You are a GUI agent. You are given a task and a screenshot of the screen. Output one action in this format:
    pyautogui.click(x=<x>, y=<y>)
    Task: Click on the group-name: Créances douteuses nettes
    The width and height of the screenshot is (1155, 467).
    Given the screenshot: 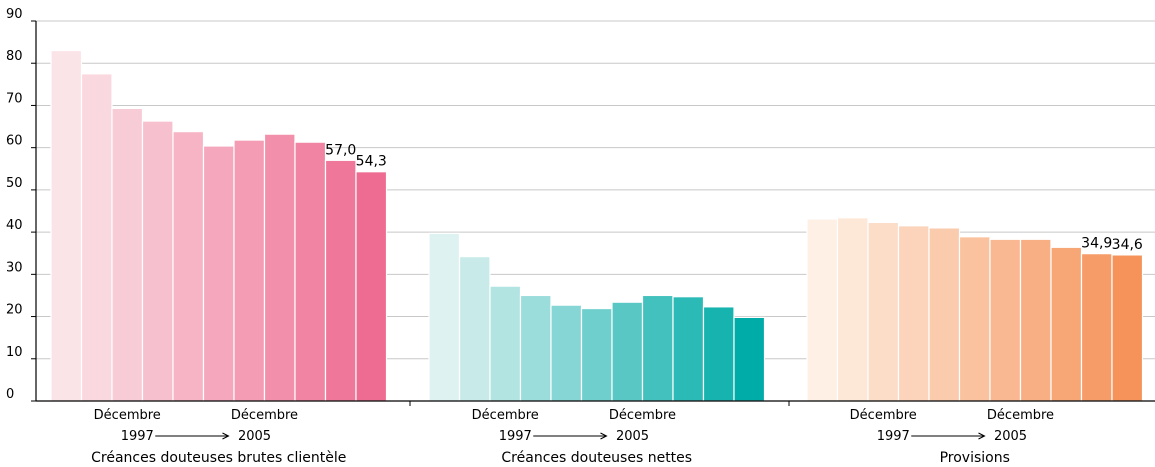 What is the action you would take?
    pyautogui.click(x=596, y=458)
    